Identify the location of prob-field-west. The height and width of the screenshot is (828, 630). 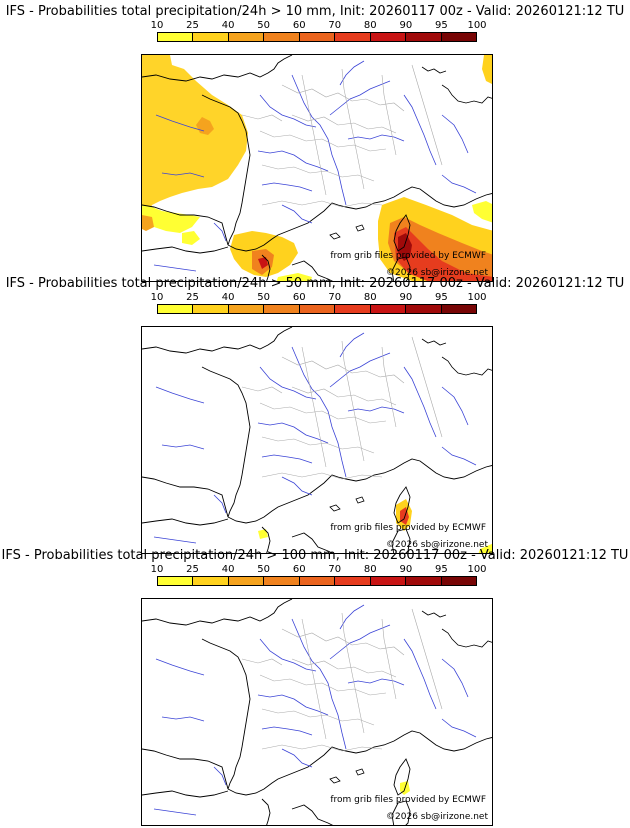
(195, 138).